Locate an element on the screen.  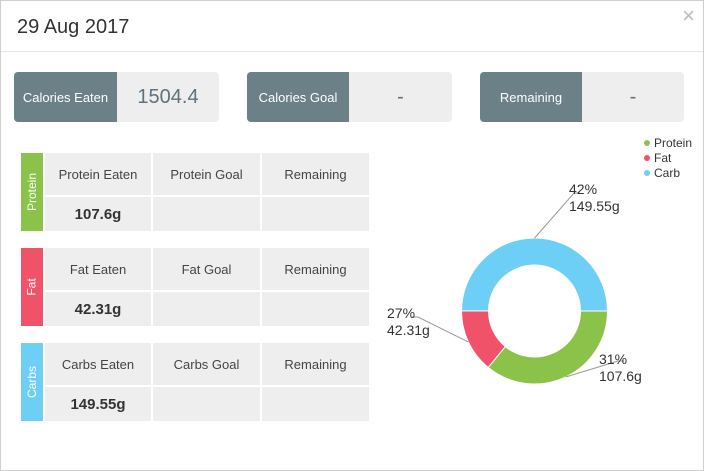
fat-remaining-value is located at coordinates (315, 309).